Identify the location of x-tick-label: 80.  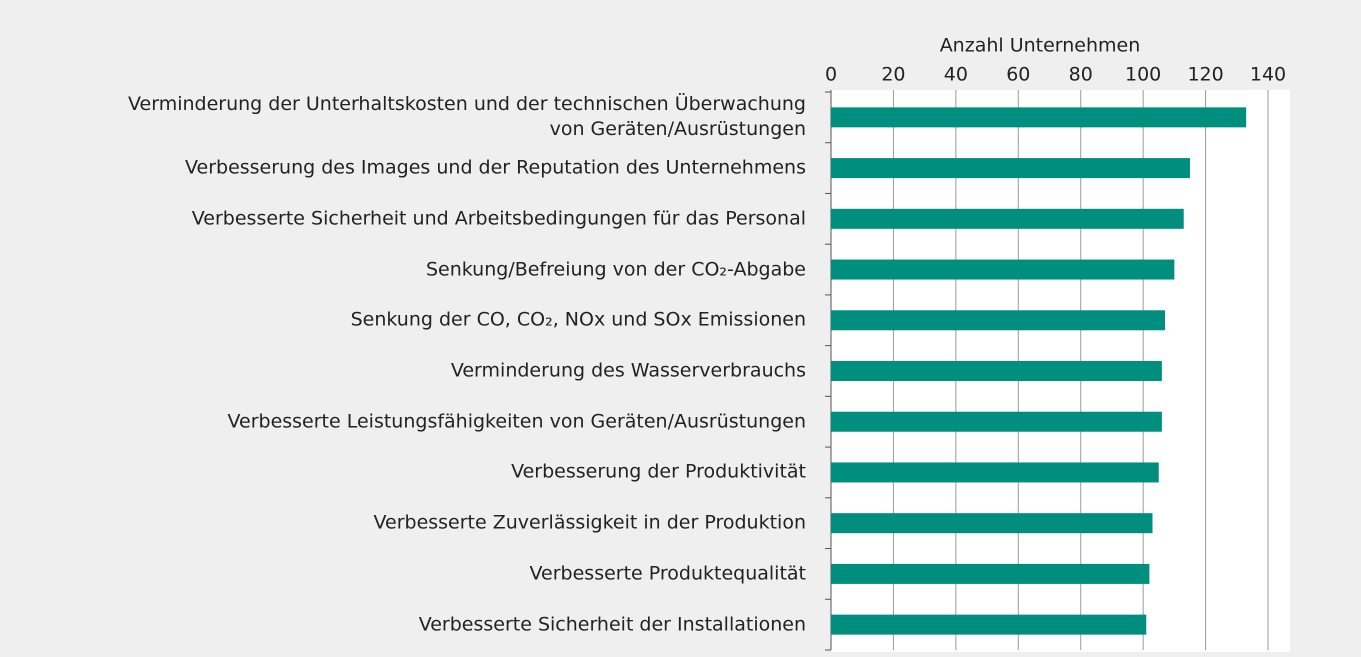
(1081, 75).